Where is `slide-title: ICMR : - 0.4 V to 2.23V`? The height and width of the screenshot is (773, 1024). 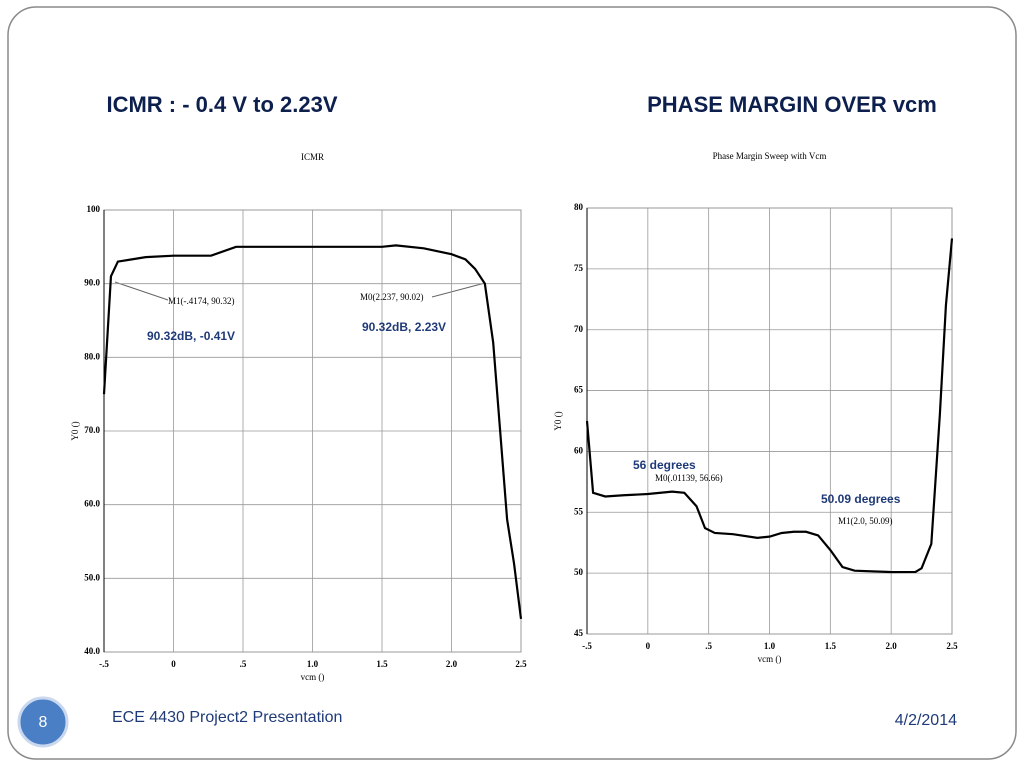 slide-title: ICMR : - 0.4 V to 2.23V is located at coordinates (221, 104).